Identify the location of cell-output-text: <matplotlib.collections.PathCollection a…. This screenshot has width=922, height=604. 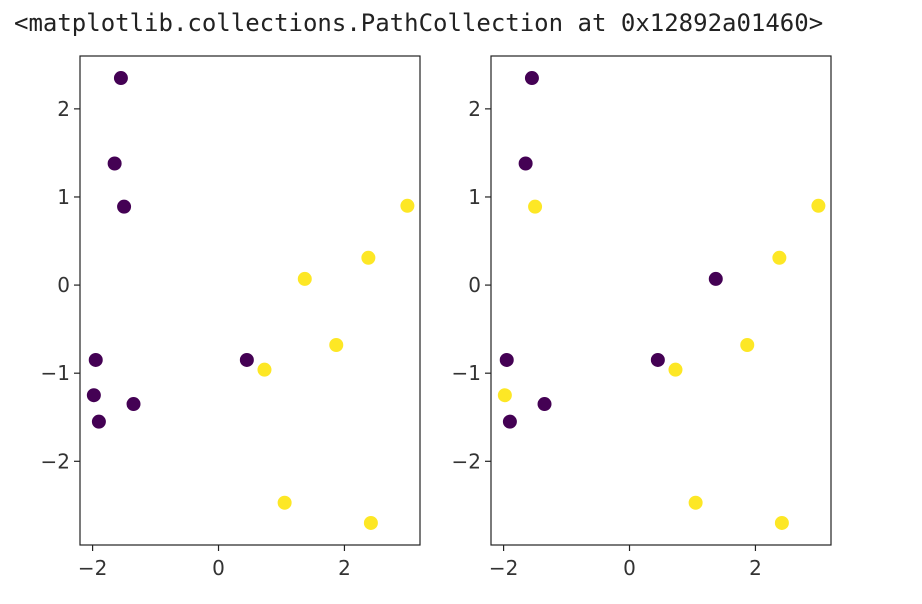
(419, 23).